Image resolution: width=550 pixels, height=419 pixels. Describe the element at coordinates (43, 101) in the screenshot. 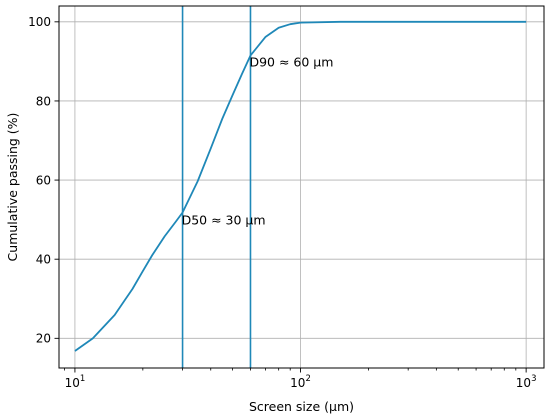

I see `y-tick-label: 80` at that location.